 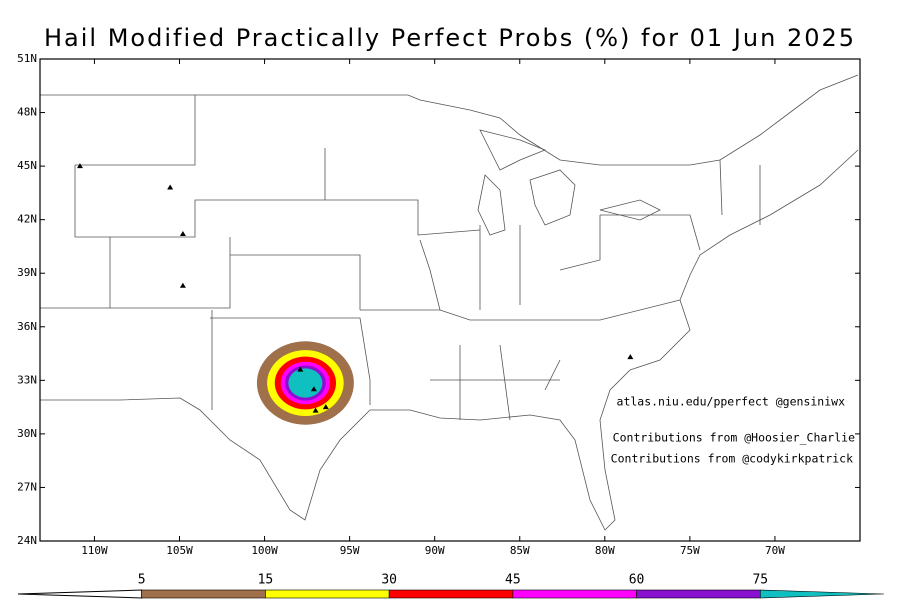 I want to click on x-tick-label: 110W, so click(x=94, y=550).